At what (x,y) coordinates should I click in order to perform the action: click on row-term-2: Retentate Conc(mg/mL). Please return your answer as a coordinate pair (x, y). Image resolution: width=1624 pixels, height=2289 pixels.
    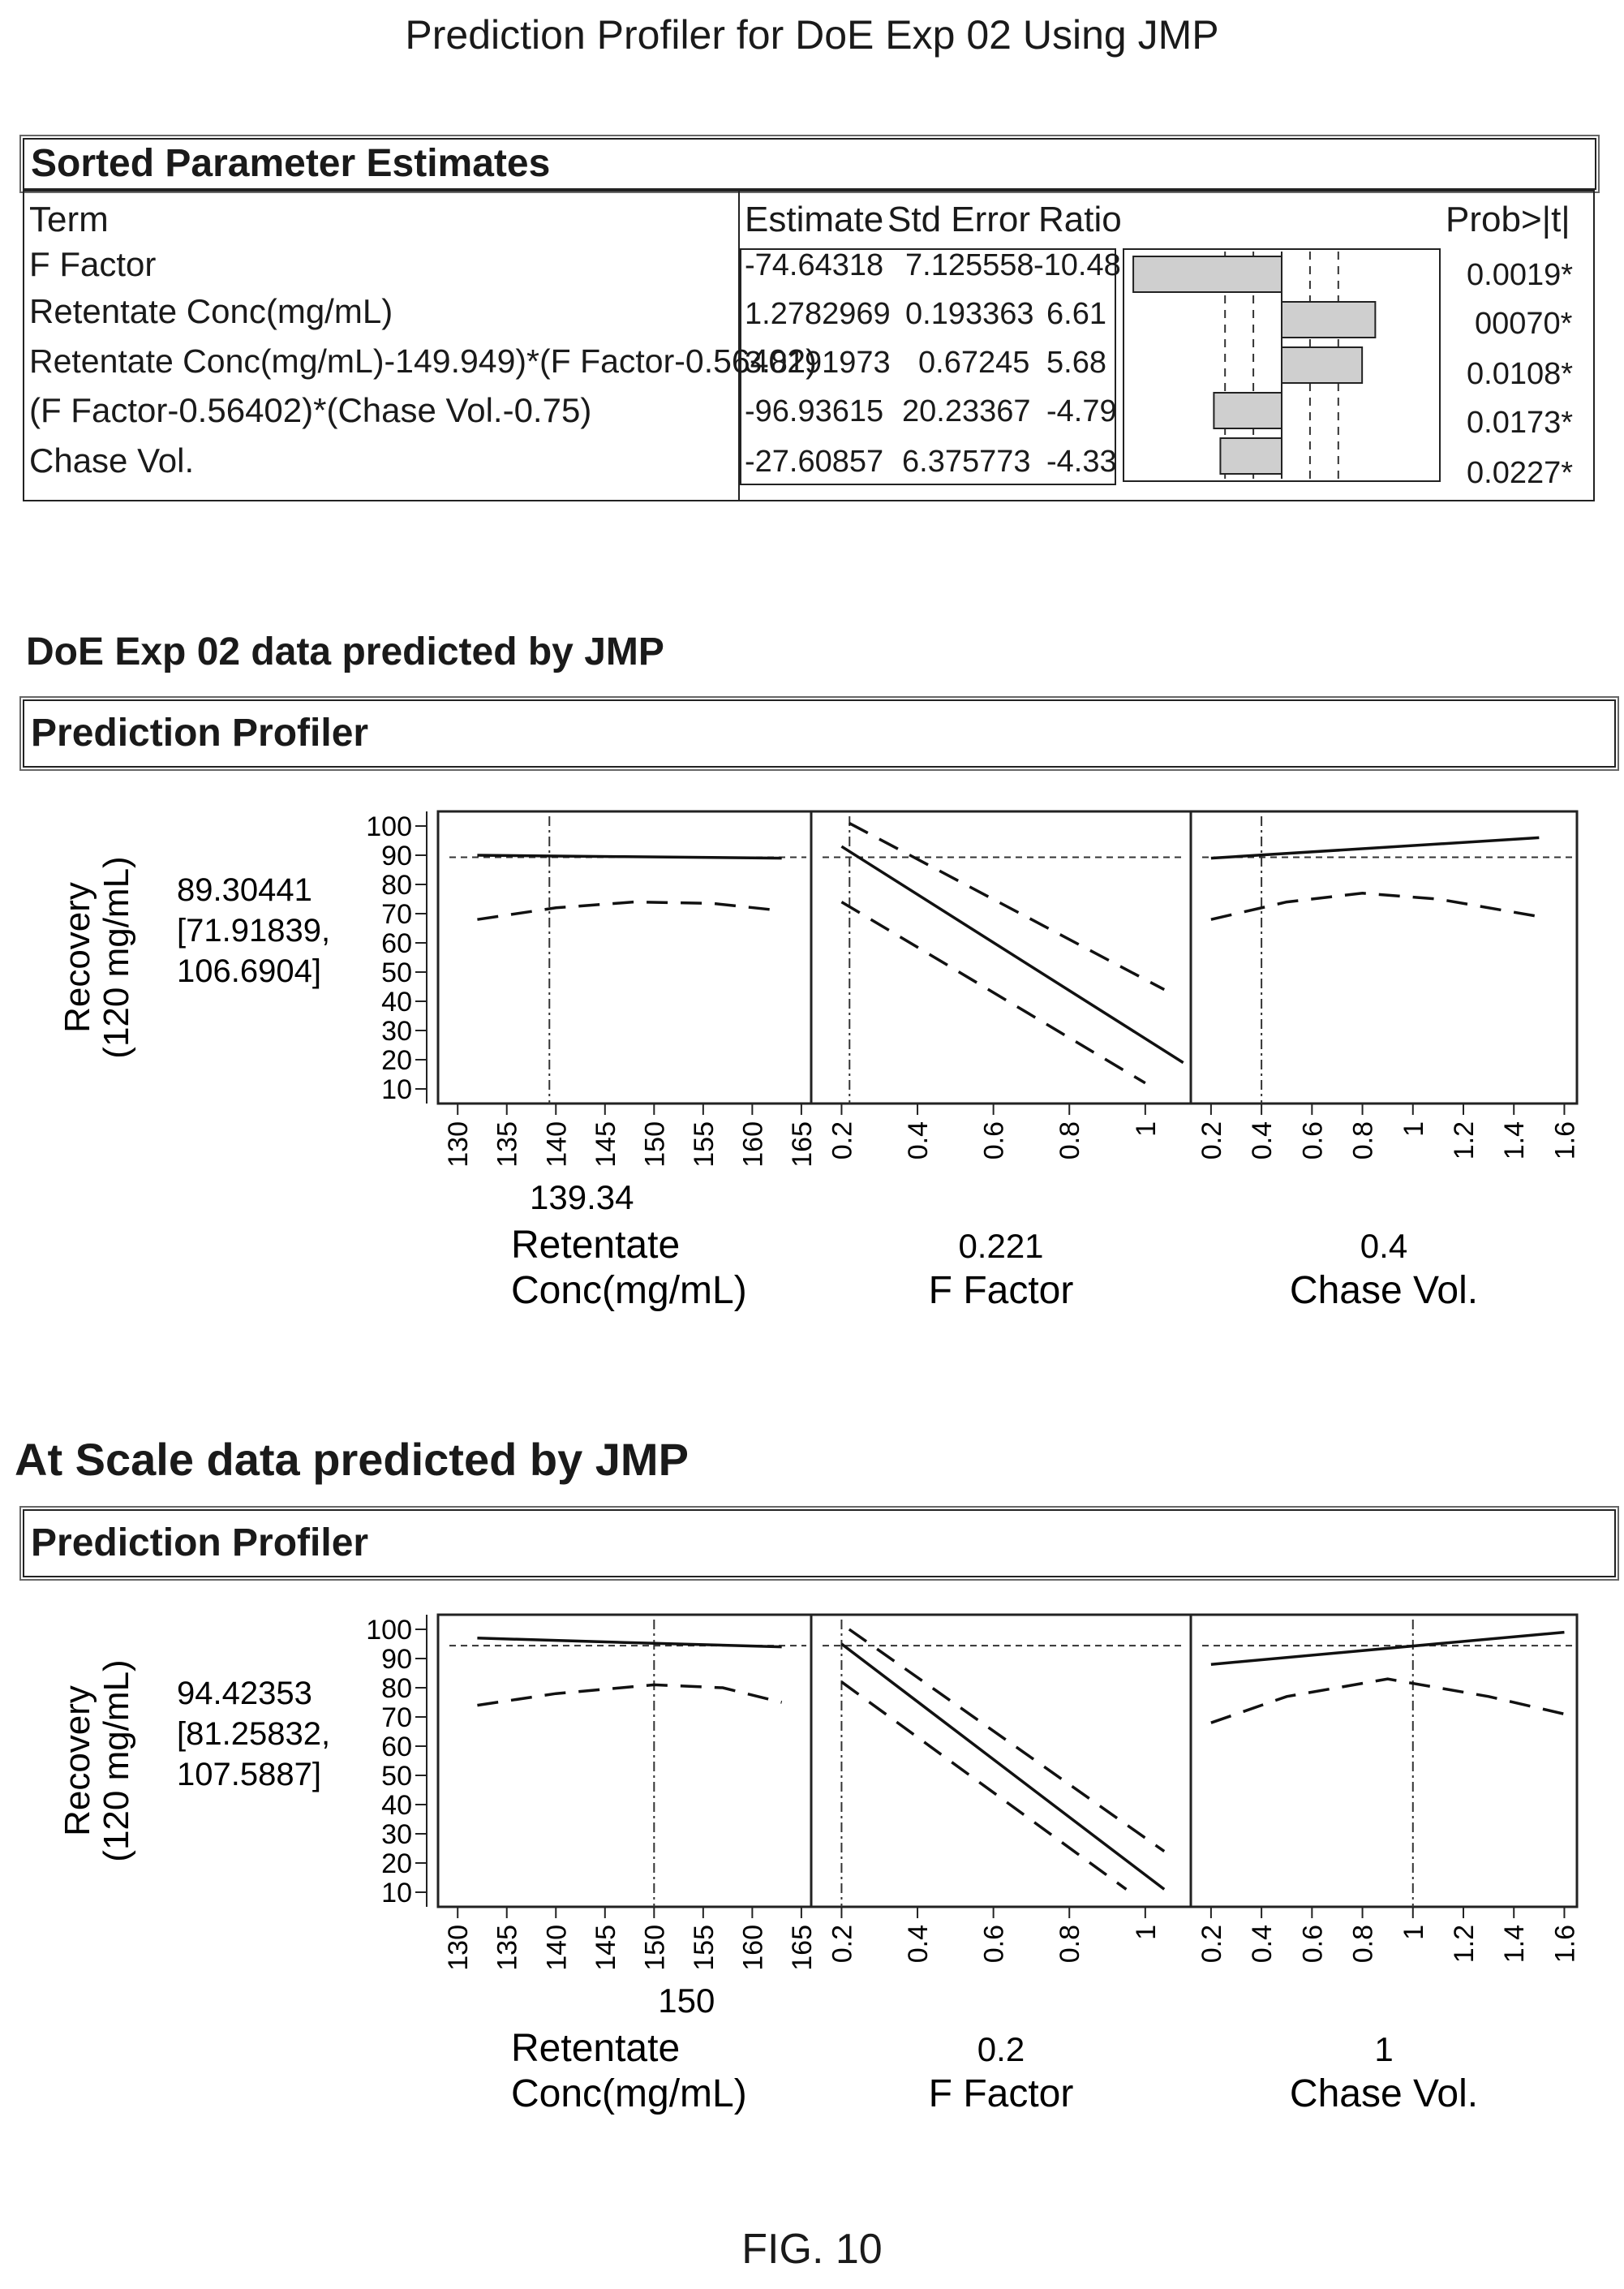
    Looking at the image, I should click on (211, 311).